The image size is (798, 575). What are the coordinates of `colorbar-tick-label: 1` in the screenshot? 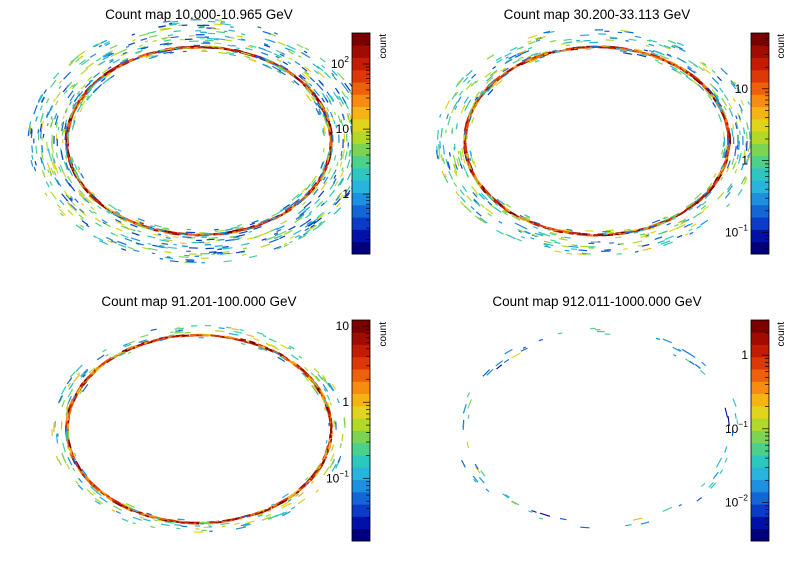 It's located at (345, 194).